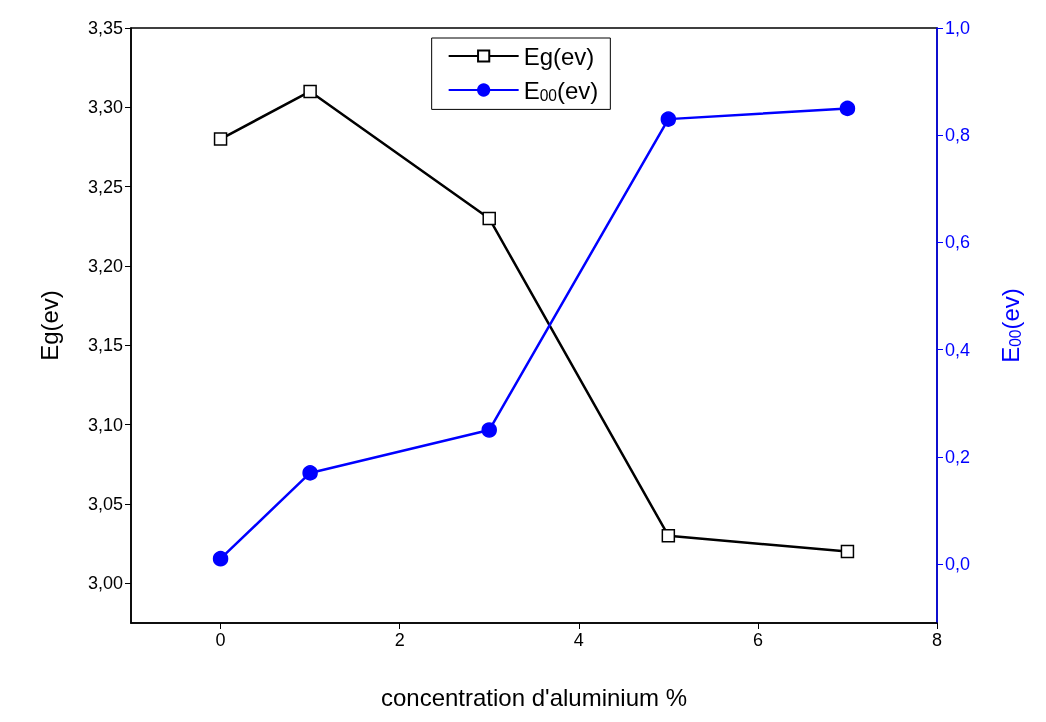 The height and width of the screenshot is (722, 1046). I want to click on y2-tick-label: 0,2, so click(958, 456).